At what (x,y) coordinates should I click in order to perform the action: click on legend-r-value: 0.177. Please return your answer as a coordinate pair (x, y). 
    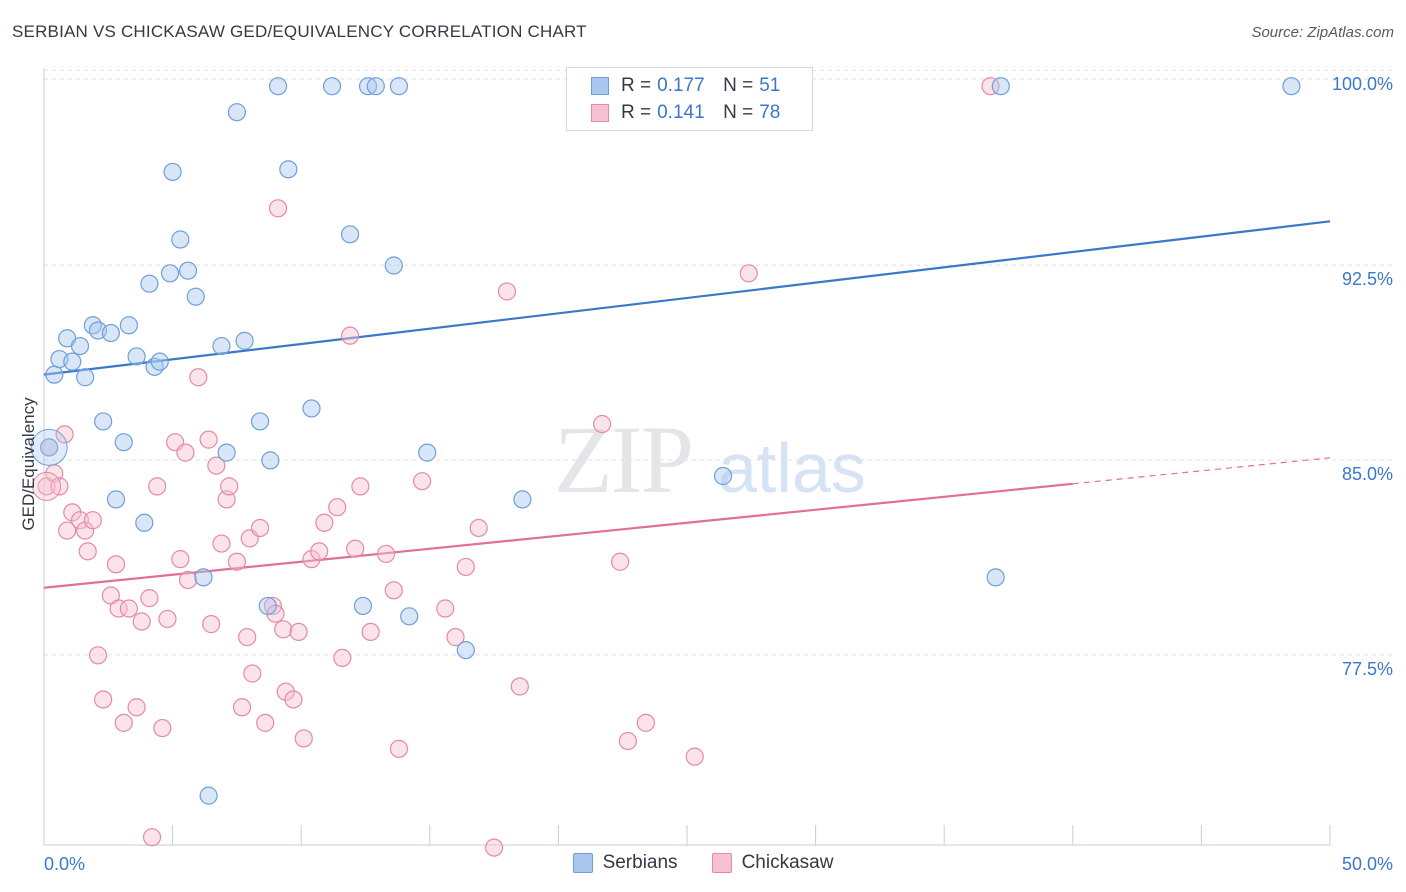
    Looking at the image, I should click on (681, 85).